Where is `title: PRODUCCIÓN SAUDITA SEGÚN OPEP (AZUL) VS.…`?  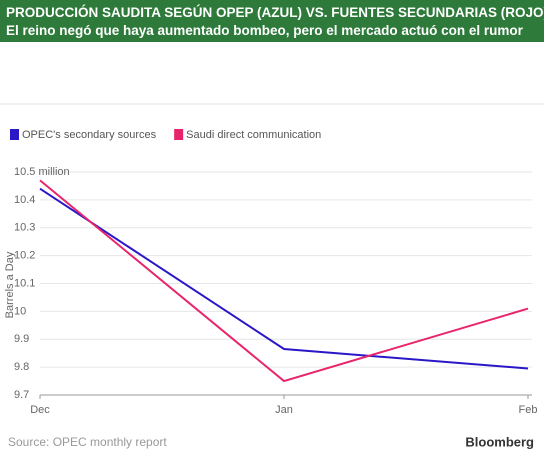
title: PRODUCCIÓN SAUDITA SEGÚN OPEP (AZUL) VS.… is located at coordinates (275, 12).